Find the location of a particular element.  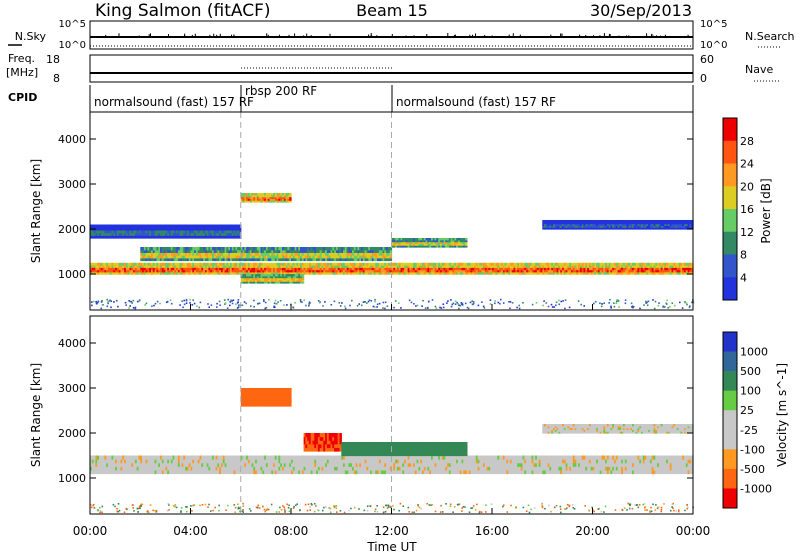

nave-label: Nave is located at coordinates (759, 69).